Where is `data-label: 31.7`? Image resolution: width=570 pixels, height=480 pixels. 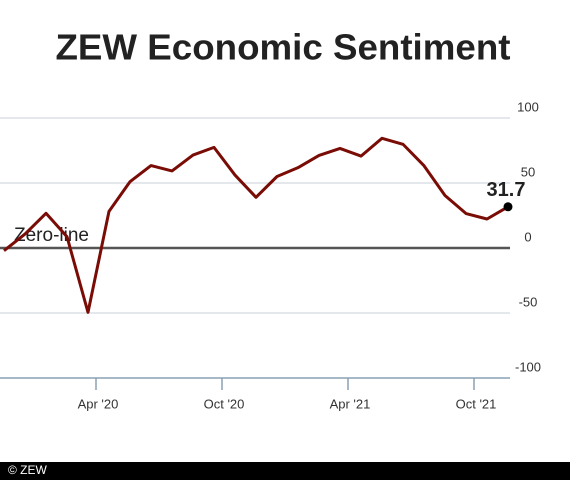 data-label: 31.7 is located at coordinates (506, 190).